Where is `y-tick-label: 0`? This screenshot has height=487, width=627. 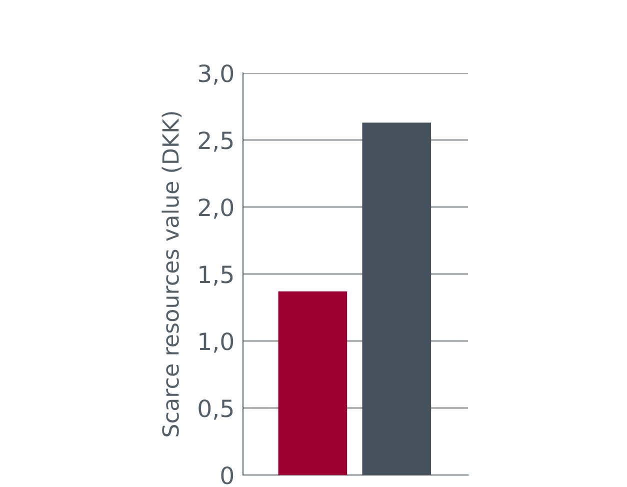 y-tick-label: 0 is located at coordinates (227, 475).